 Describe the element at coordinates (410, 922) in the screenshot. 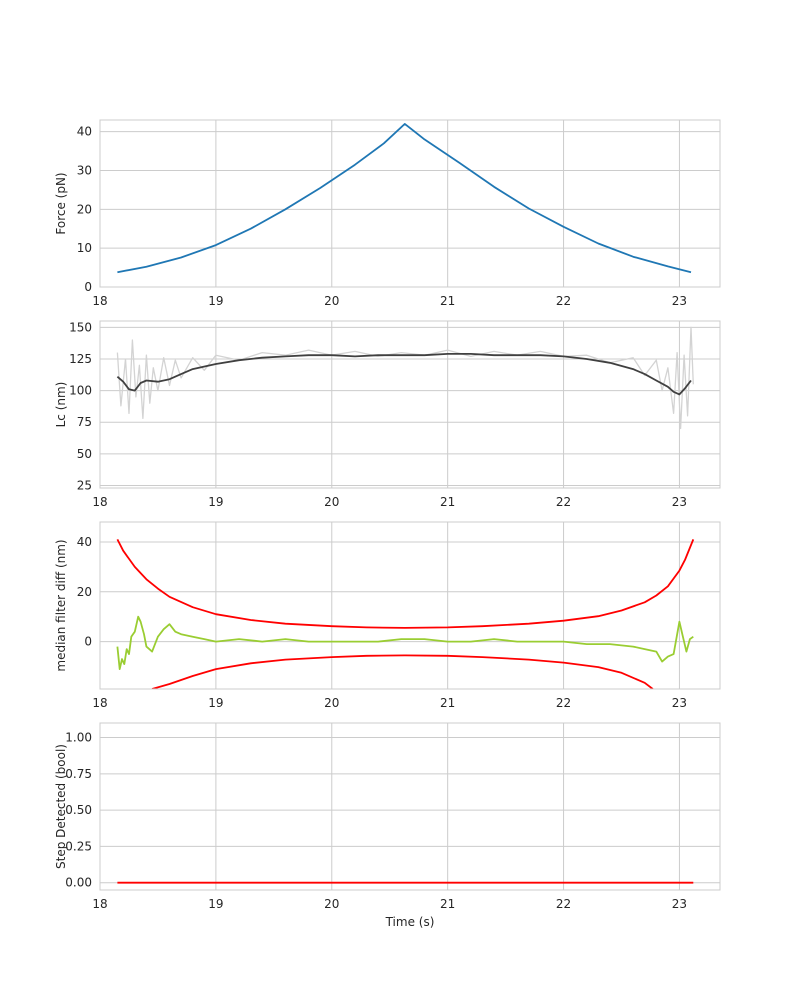

I see `x-axis-label: Time (s)` at that location.